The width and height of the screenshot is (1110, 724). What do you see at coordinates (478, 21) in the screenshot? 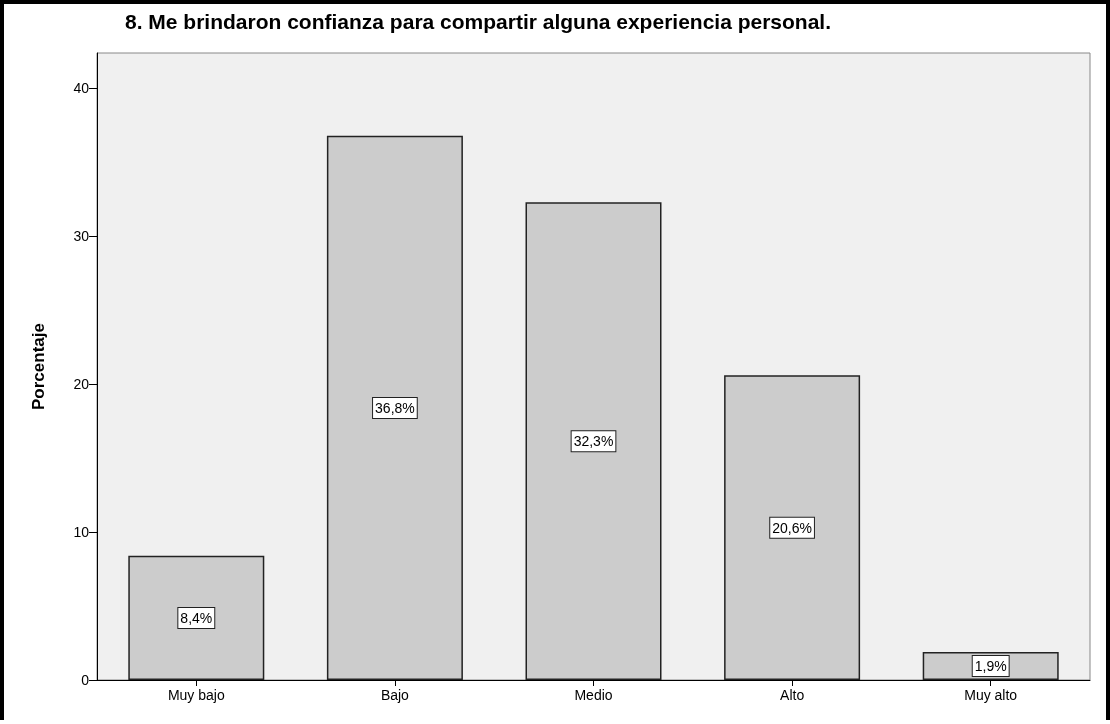
I see `chart-title: 8. Me brindaron confianza para compartir alguna experiencia personal.` at bounding box center [478, 21].